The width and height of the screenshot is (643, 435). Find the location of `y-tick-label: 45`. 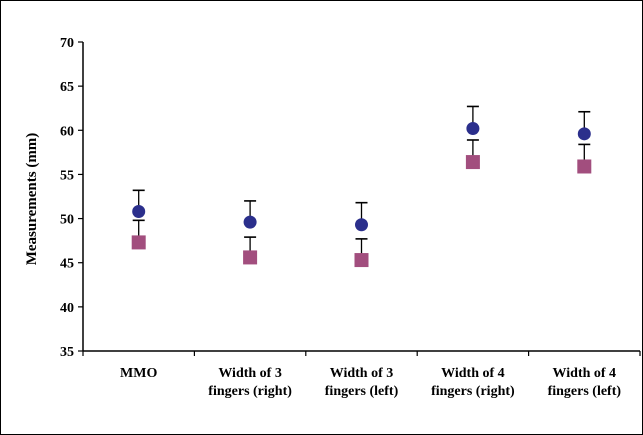

y-tick-label: 45 is located at coordinates (67, 264).